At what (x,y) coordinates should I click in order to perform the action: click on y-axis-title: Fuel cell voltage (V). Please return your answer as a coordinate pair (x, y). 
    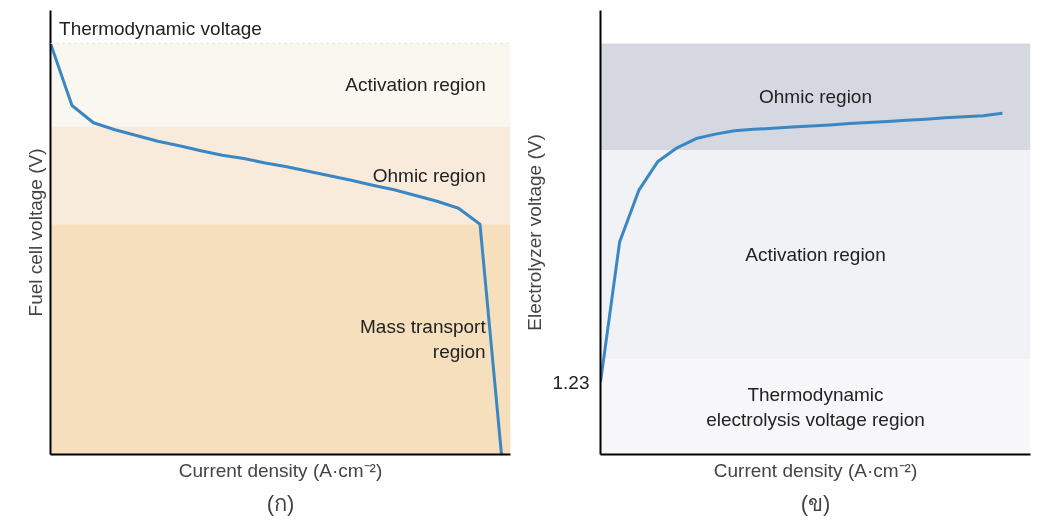
    Looking at the image, I should click on (35, 232).